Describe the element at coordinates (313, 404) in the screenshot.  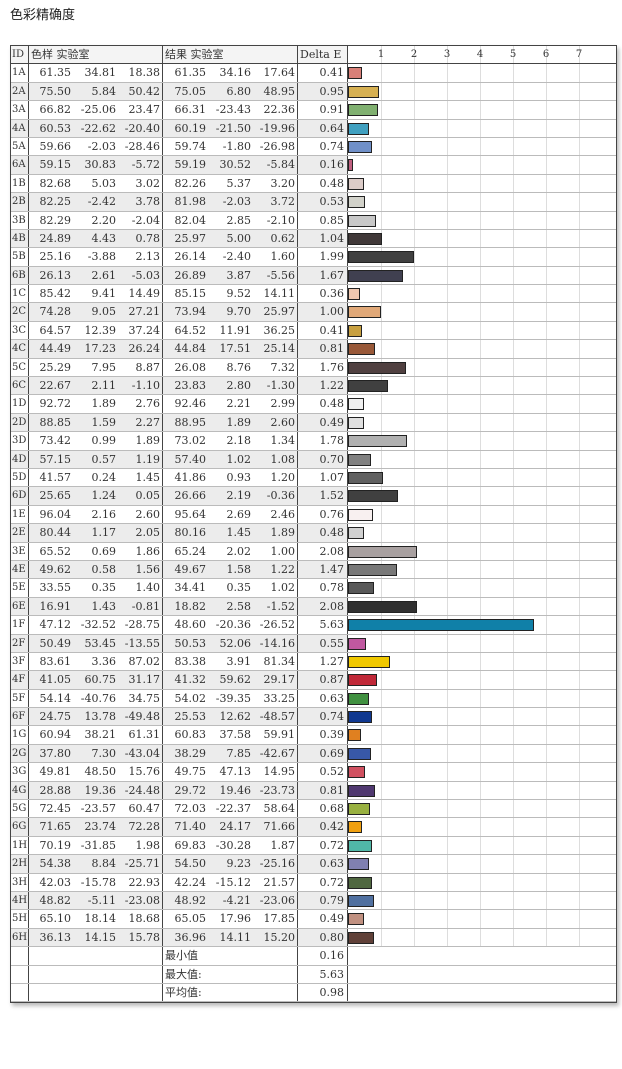
I see `table-row: 1D 92.72 1.89 2.76 92.46 2.21 2.99 0.48` at that location.